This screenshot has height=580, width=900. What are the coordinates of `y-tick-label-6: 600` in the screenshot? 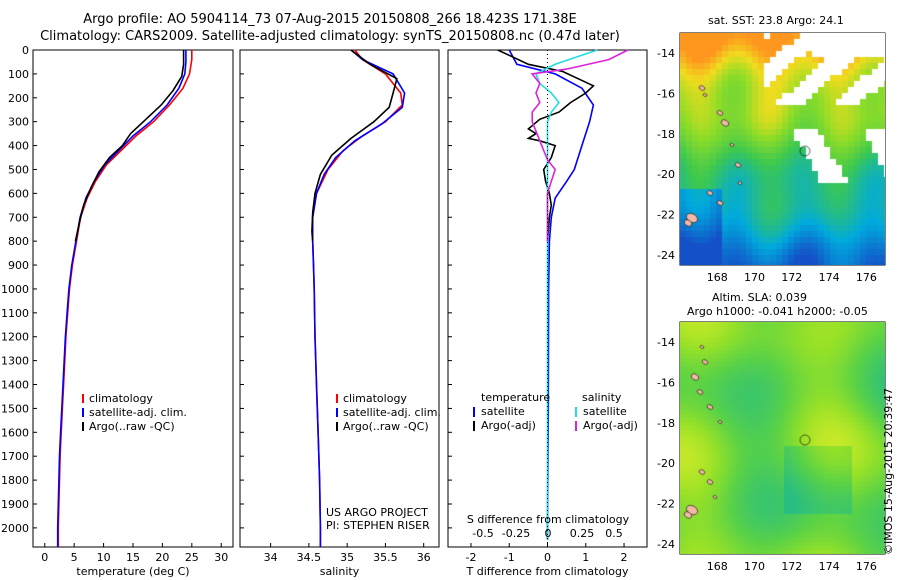 It's located at (18, 193).